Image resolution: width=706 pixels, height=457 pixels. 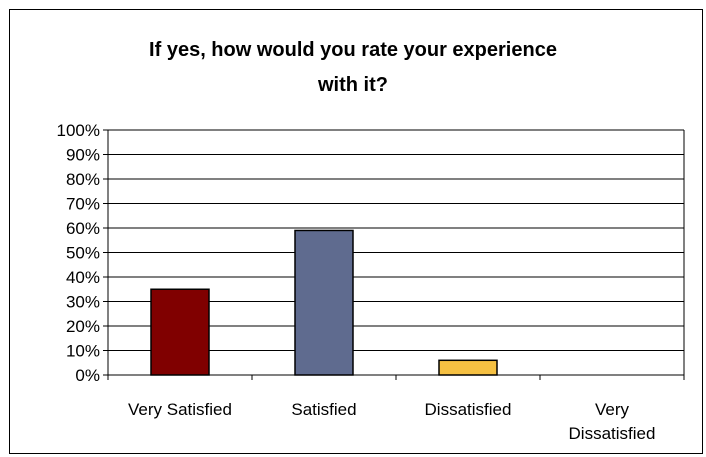 I want to click on chart-title-line-2: with it?, so click(x=353, y=85).